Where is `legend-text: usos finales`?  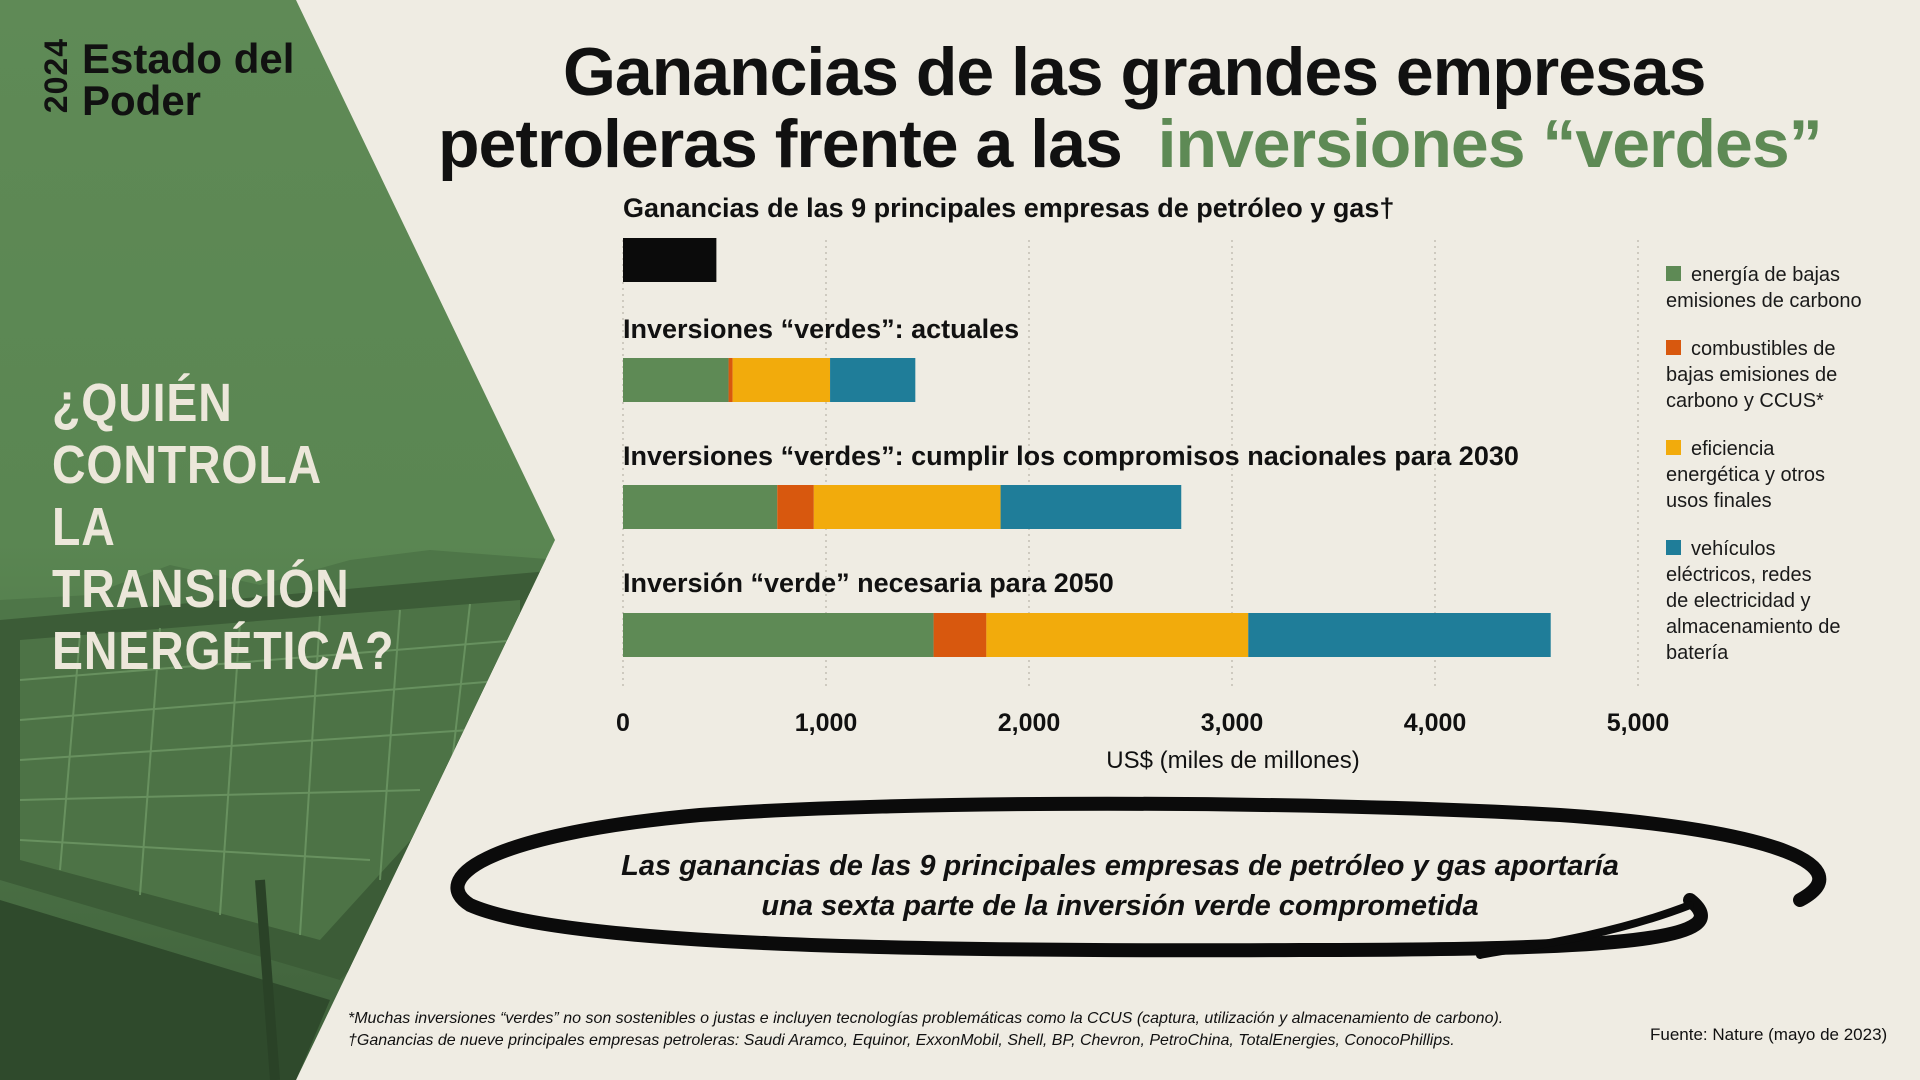 legend-text: usos finales is located at coordinates (1719, 501).